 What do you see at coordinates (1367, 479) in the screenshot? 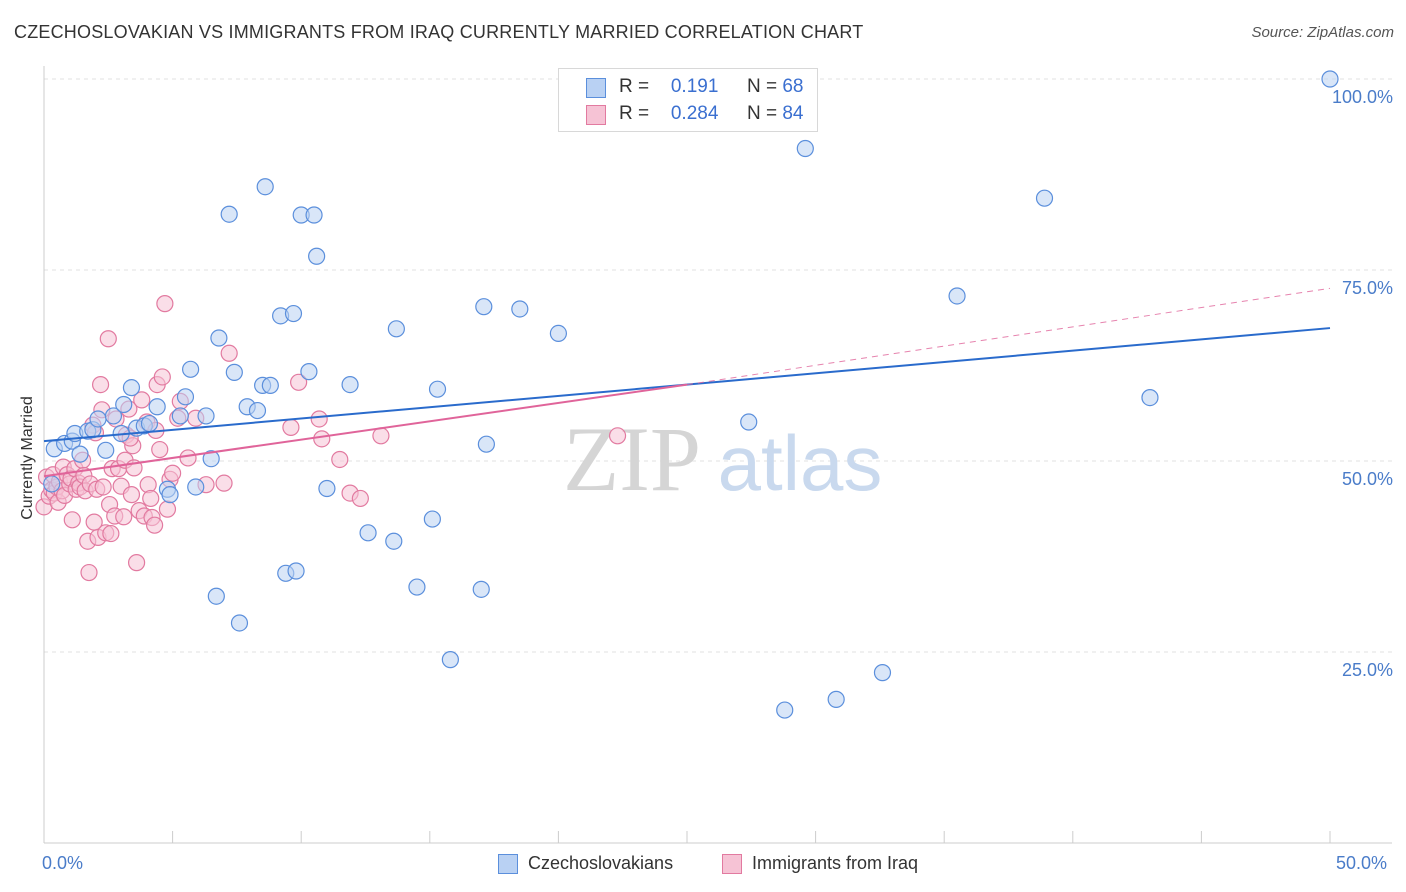
I see `y-tick-label-50: 50.0%` at bounding box center [1367, 479].